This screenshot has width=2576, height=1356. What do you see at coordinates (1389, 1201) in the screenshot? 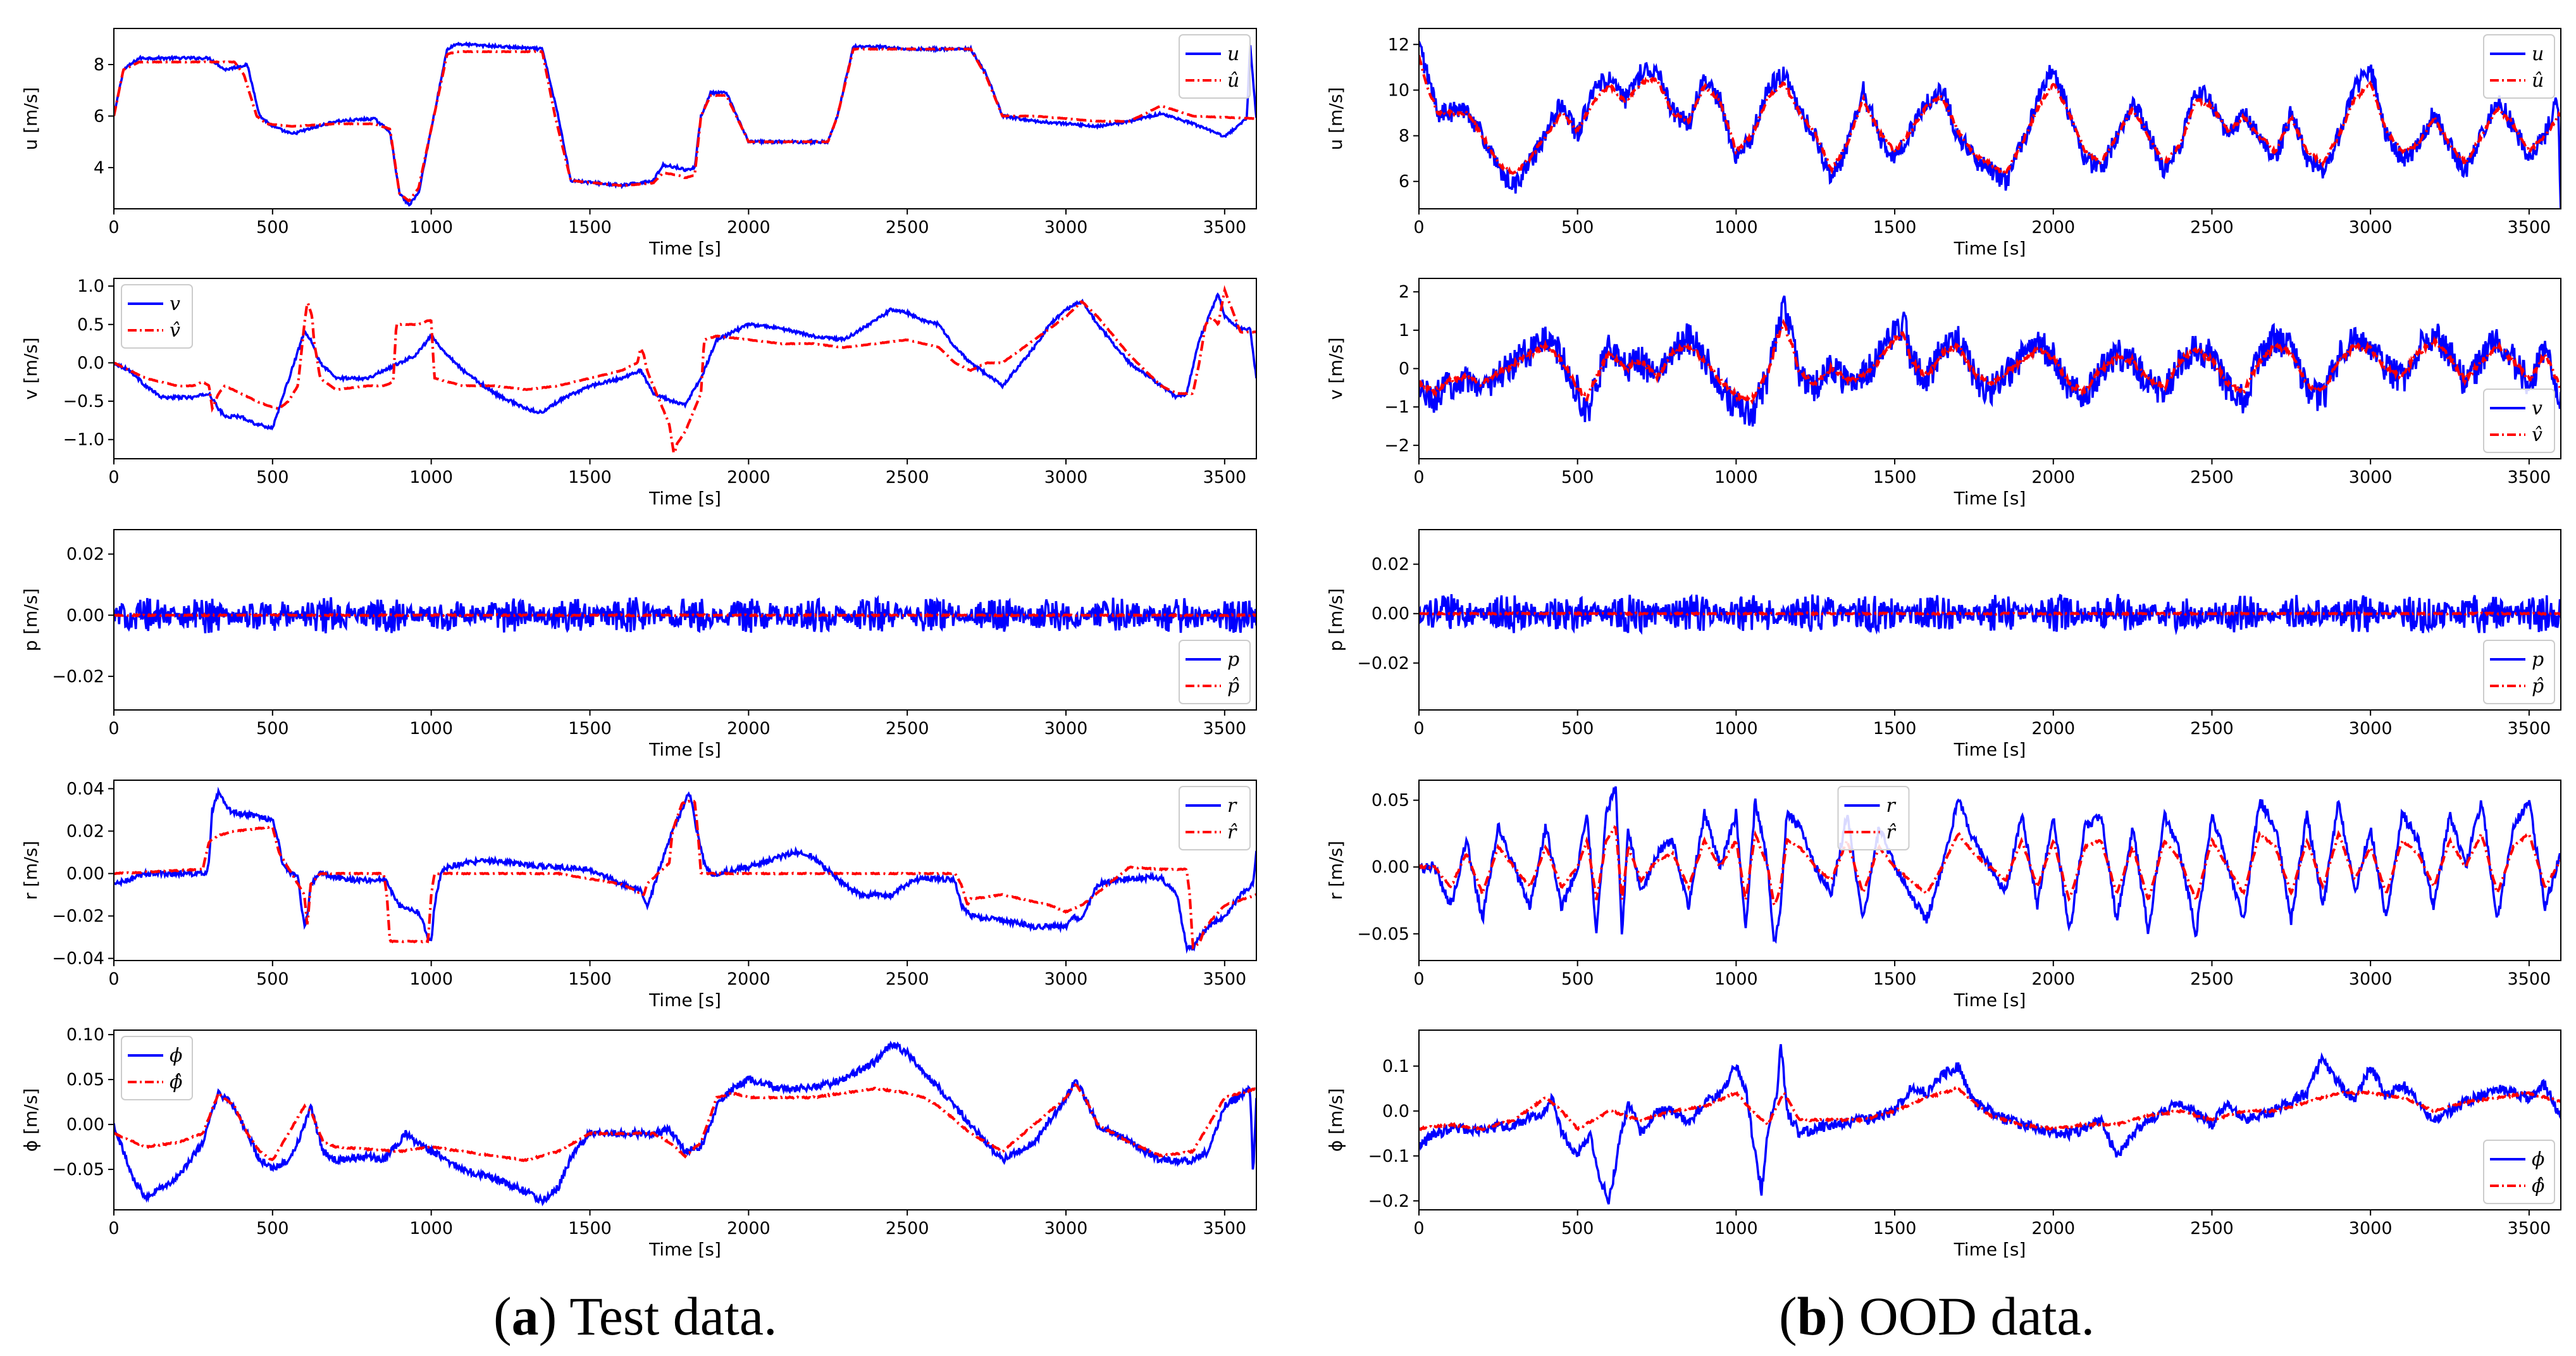
I see `y-tick-label: −0.2` at bounding box center [1389, 1201].